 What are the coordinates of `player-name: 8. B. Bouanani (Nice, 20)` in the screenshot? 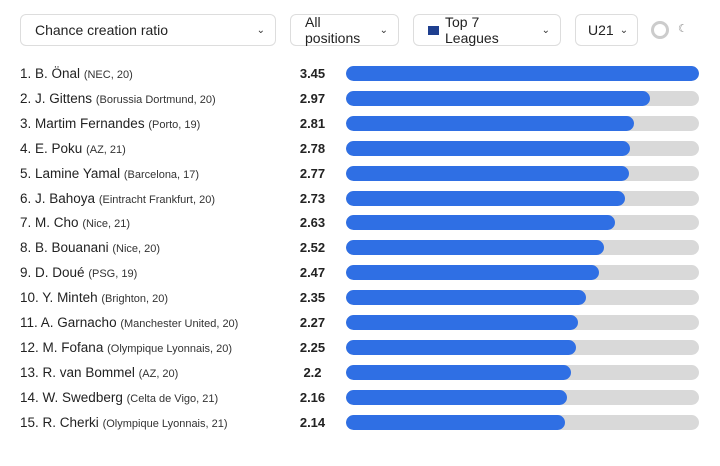 It's located at (90, 247).